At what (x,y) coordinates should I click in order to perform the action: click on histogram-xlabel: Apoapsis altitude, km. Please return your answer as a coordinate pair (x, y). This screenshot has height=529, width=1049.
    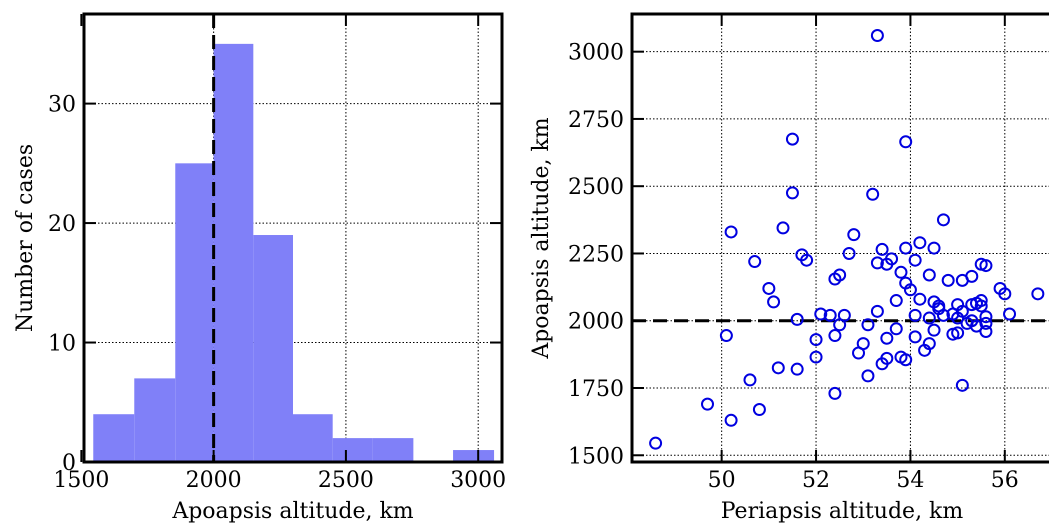
    Looking at the image, I should click on (292, 511).